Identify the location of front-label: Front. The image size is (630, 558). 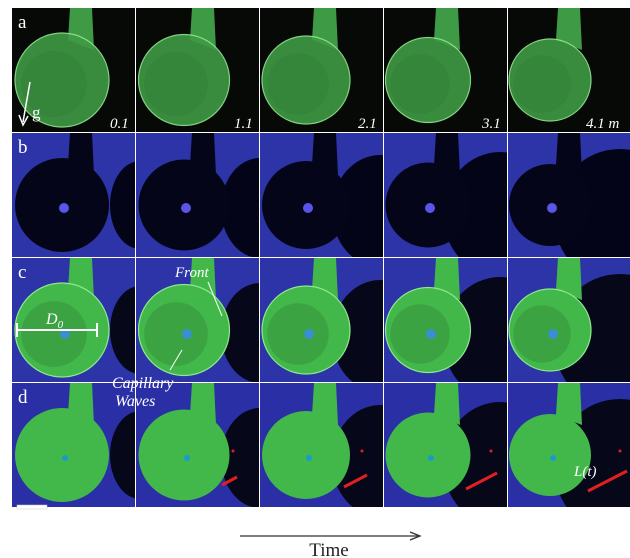
(191, 273).